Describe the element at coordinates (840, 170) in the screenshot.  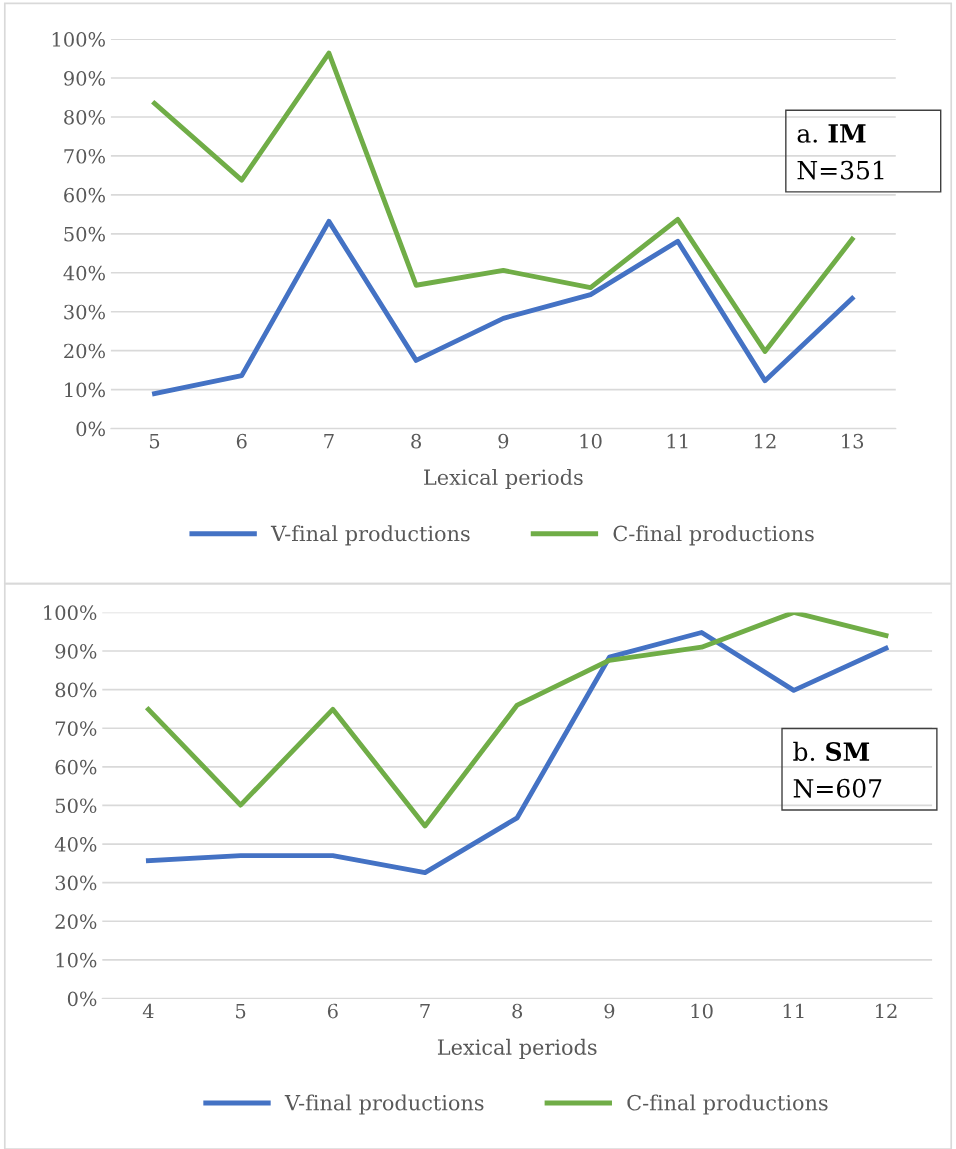
I see `annotation: N=351` at that location.